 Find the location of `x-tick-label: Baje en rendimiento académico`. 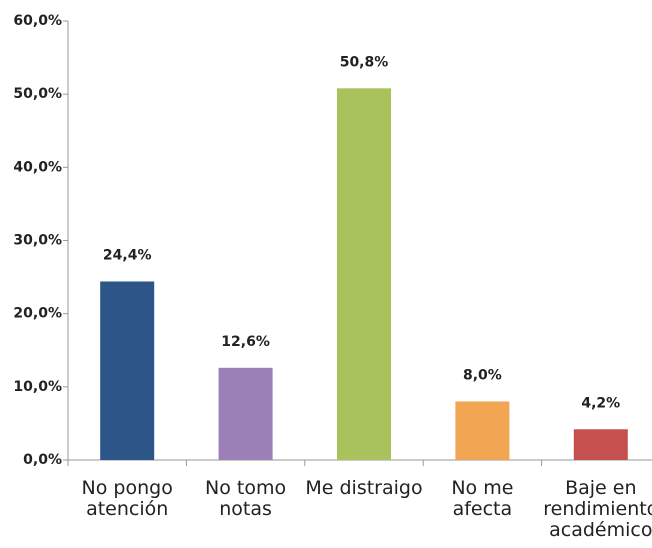

x-tick-label: Baje en rendimiento académico is located at coordinates (597, 509).